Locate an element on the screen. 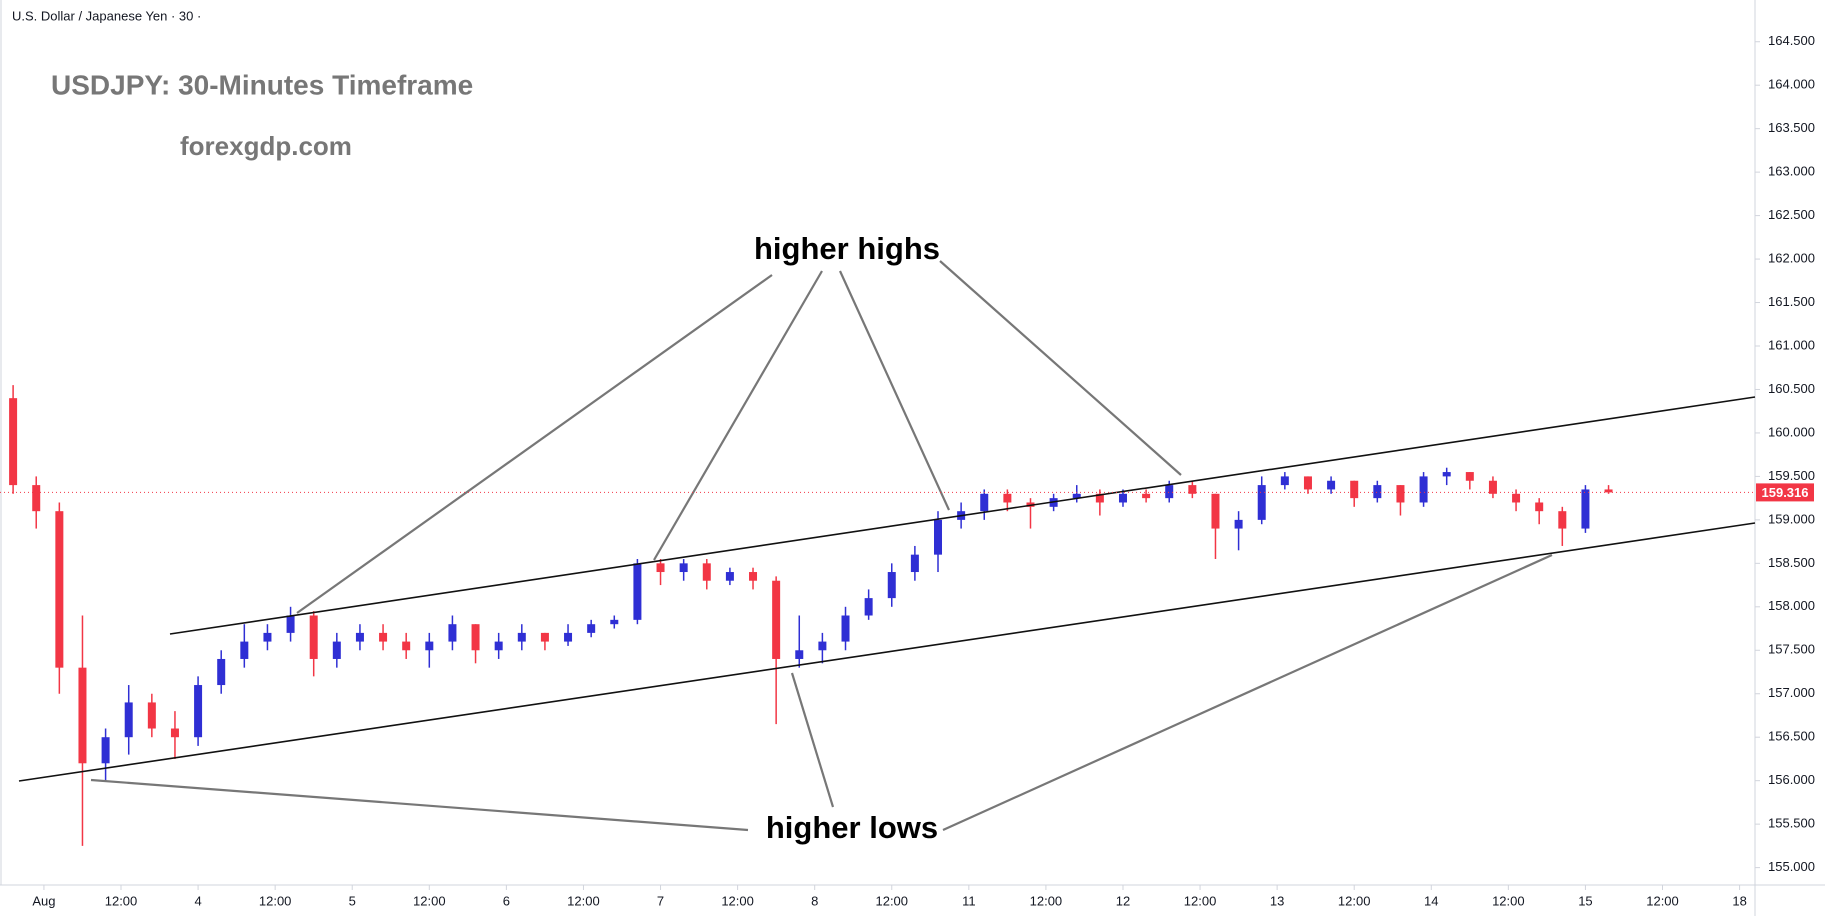  annotation-label: higher highs is located at coordinates (847, 248).